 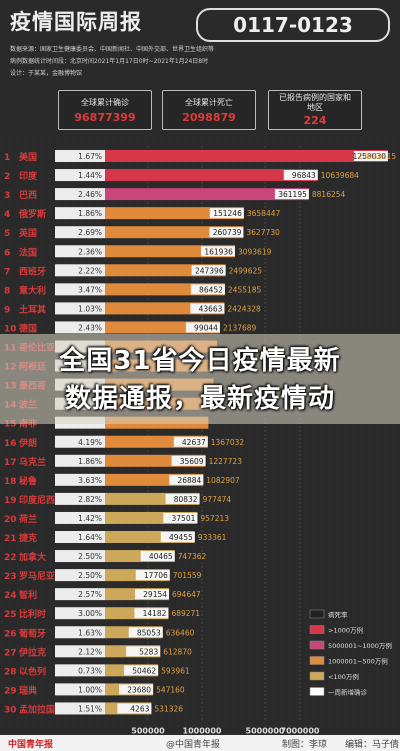 I want to click on fatality-label: 2.43%, so click(x=90, y=327).